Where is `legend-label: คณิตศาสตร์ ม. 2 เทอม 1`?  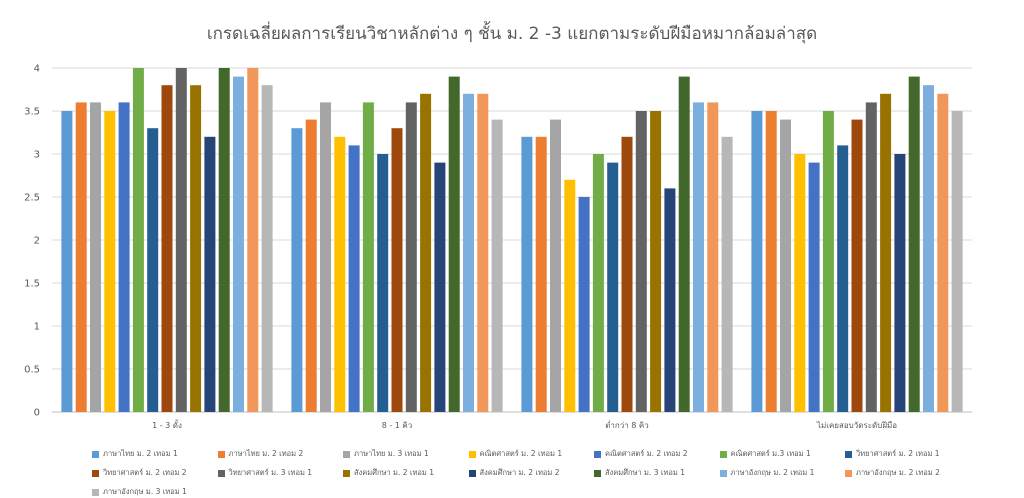 legend-label: คณิตศาสตร์ ม. 2 เทอม 1 is located at coordinates (521, 453).